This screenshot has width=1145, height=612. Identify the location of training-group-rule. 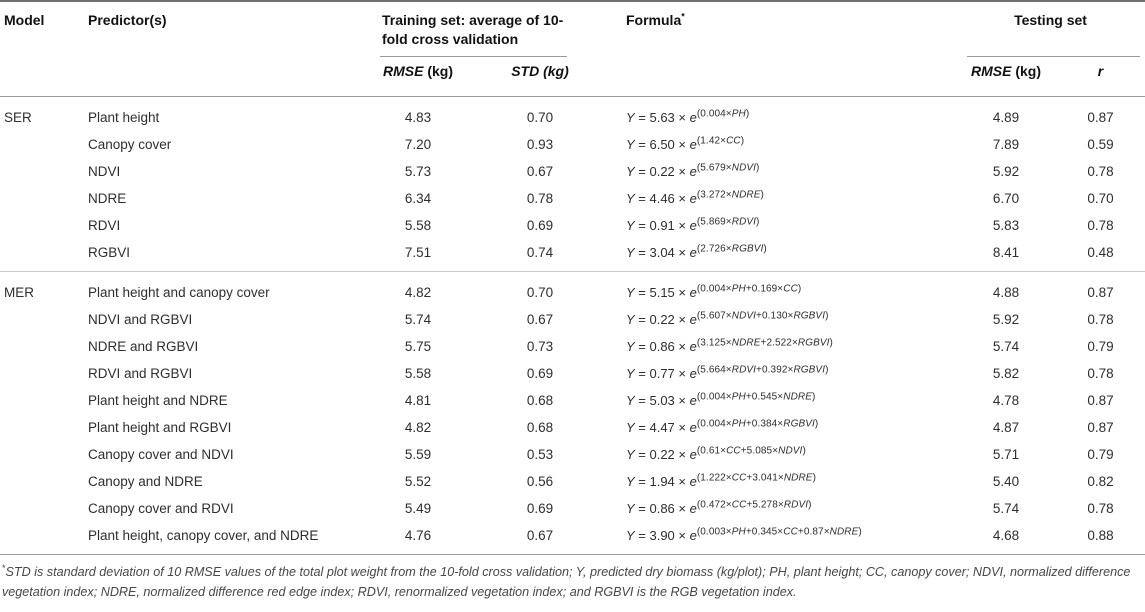
(473, 56).